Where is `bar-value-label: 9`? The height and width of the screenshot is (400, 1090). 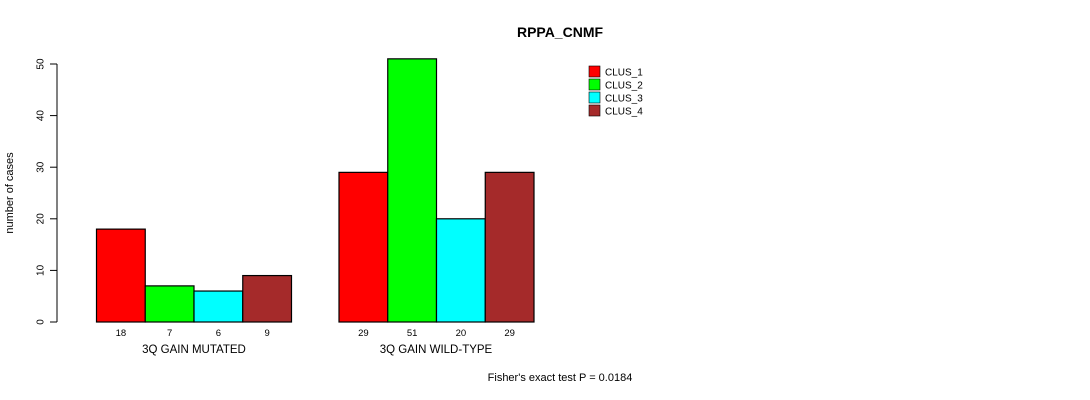 bar-value-label: 9 is located at coordinates (266, 333).